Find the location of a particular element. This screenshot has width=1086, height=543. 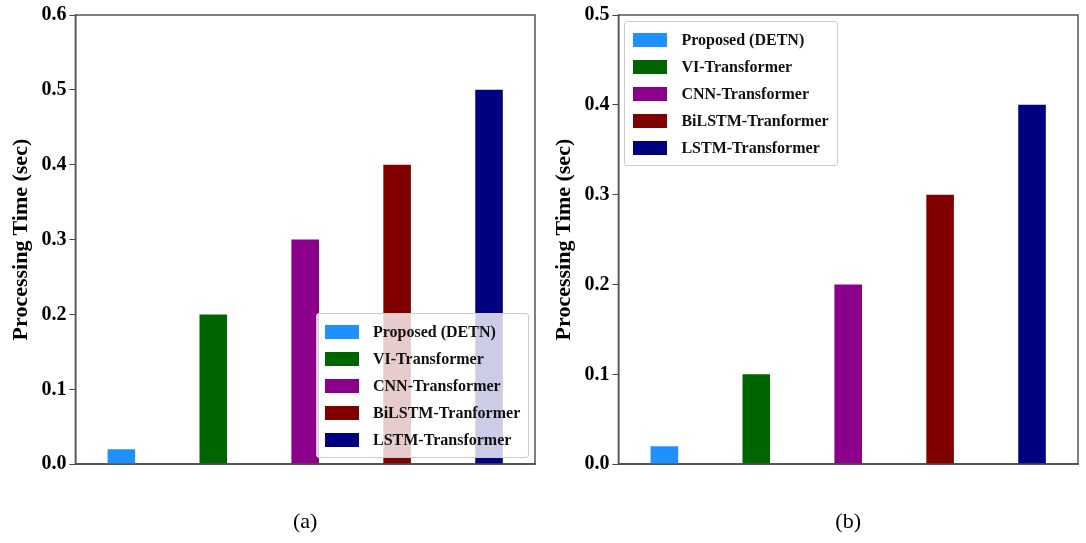

x-axis-title: (b) is located at coordinates (848, 520).